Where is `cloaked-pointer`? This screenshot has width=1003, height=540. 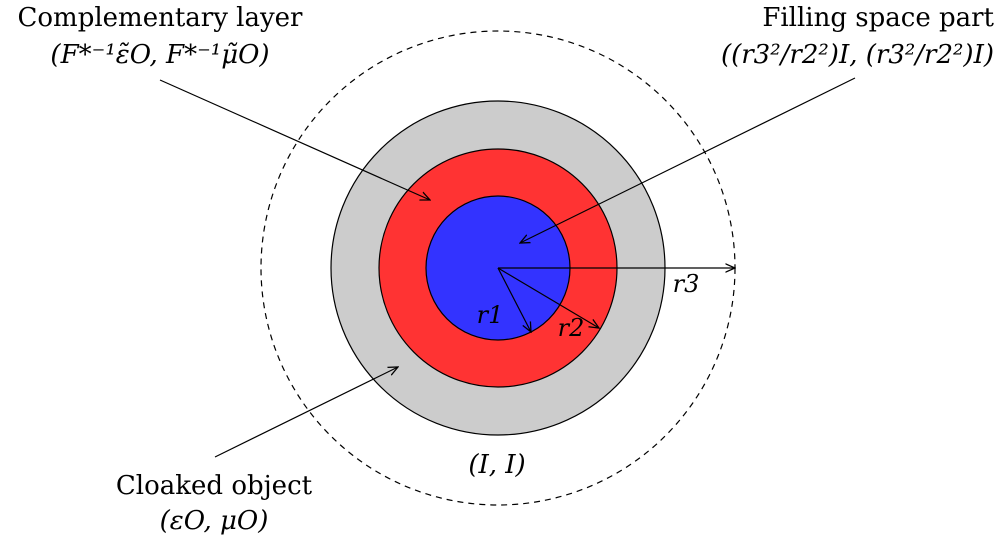
cloaked-pointer is located at coordinates (306, 412).